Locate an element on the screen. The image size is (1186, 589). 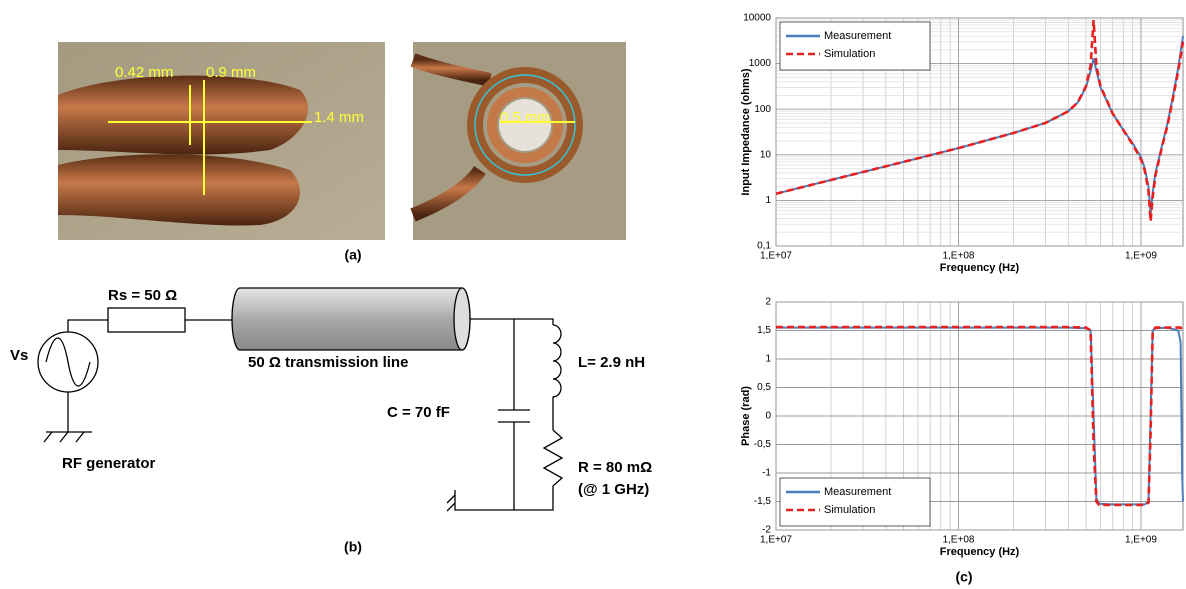
y-tick-label: 0,5 is located at coordinates (764, 387).